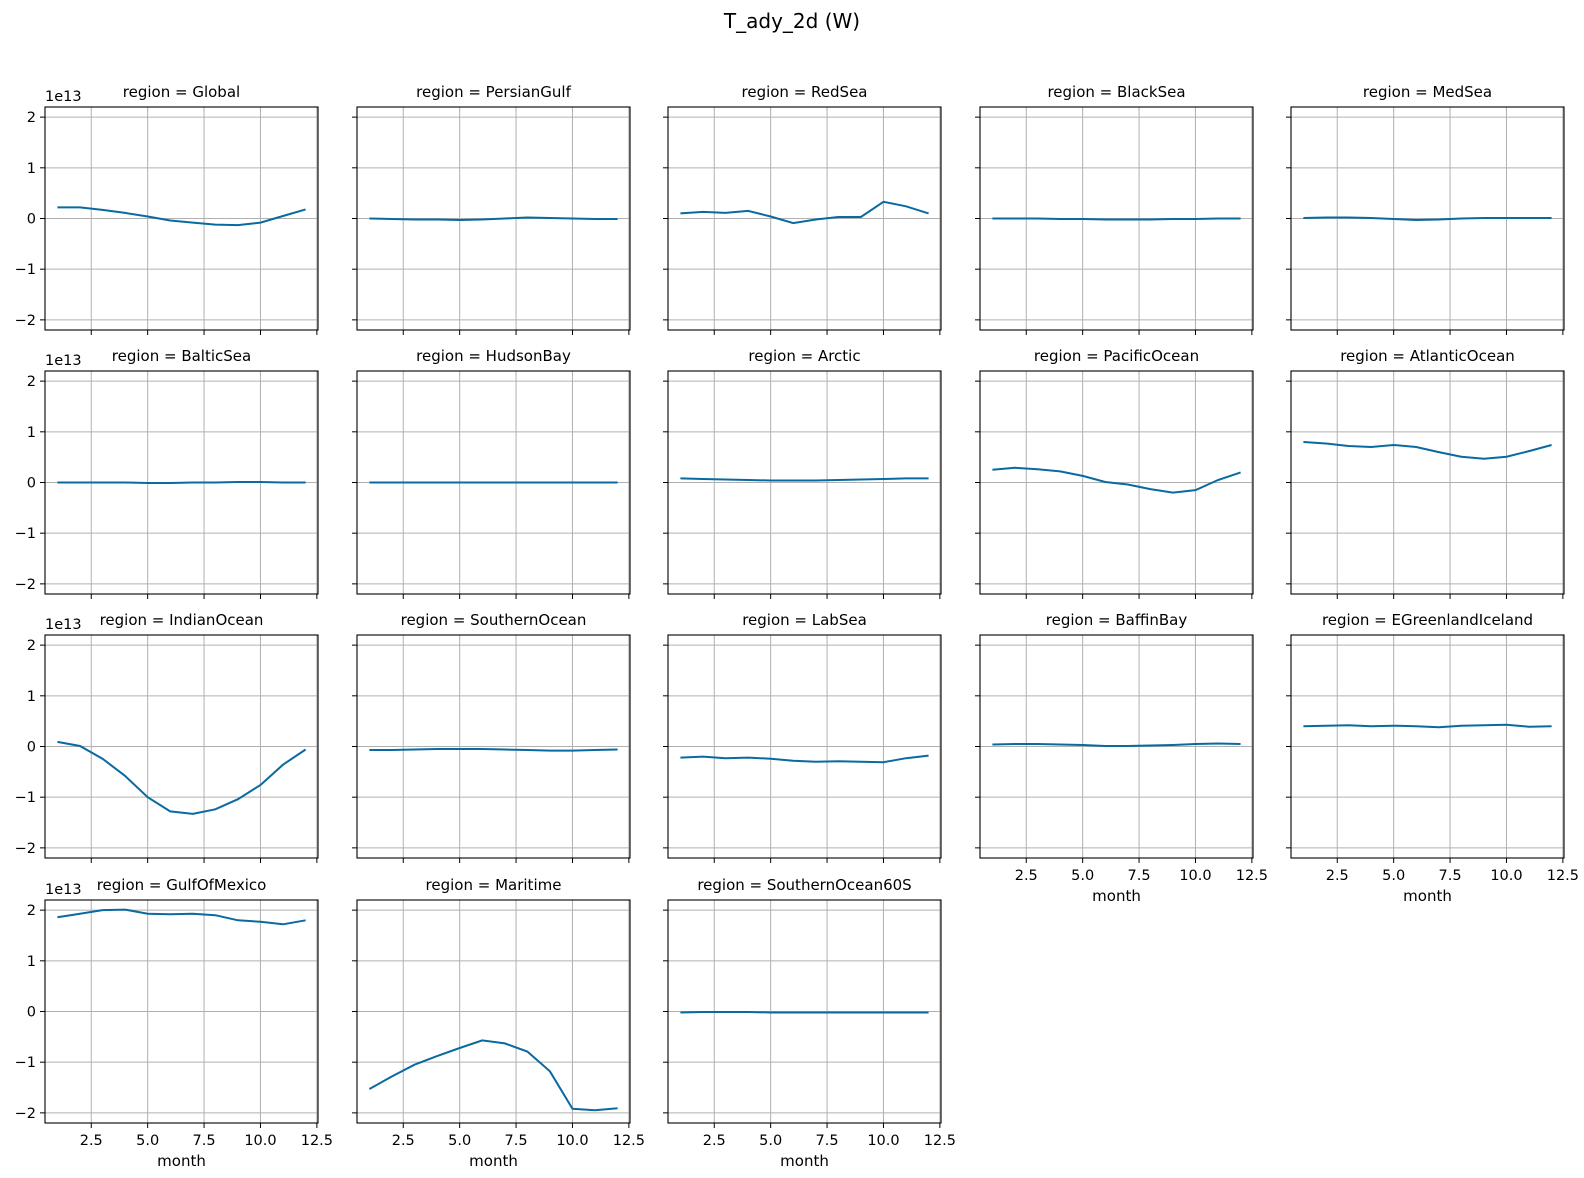 This screenshot has height=1178, width=1584. Describe the element at coordinates (491, 737) in the screenshot. I see `panel: region = SouthernOcean` at that location.